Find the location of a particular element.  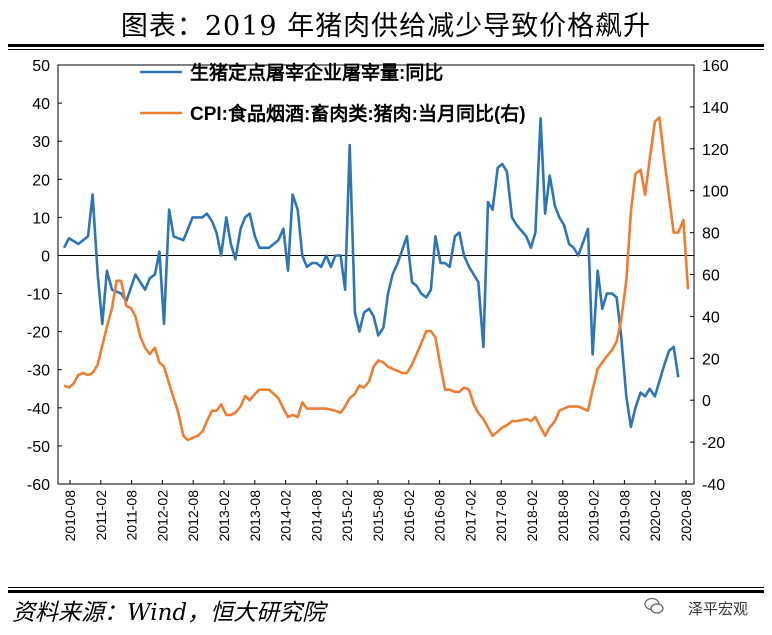

wechat-icon is located at coordinates (654, 605).